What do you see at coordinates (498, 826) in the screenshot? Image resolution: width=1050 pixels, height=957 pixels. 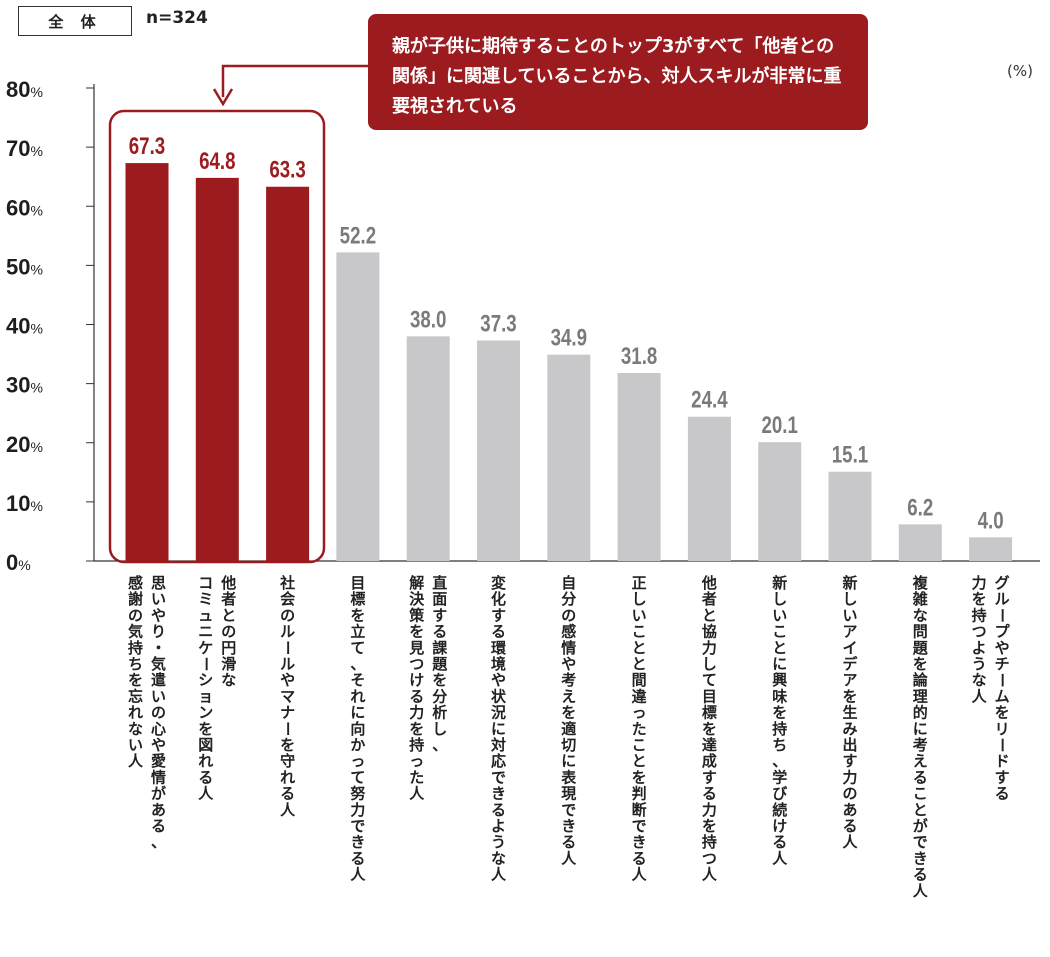 I see `category-label-char: よ` at bounding box center [498, 826].